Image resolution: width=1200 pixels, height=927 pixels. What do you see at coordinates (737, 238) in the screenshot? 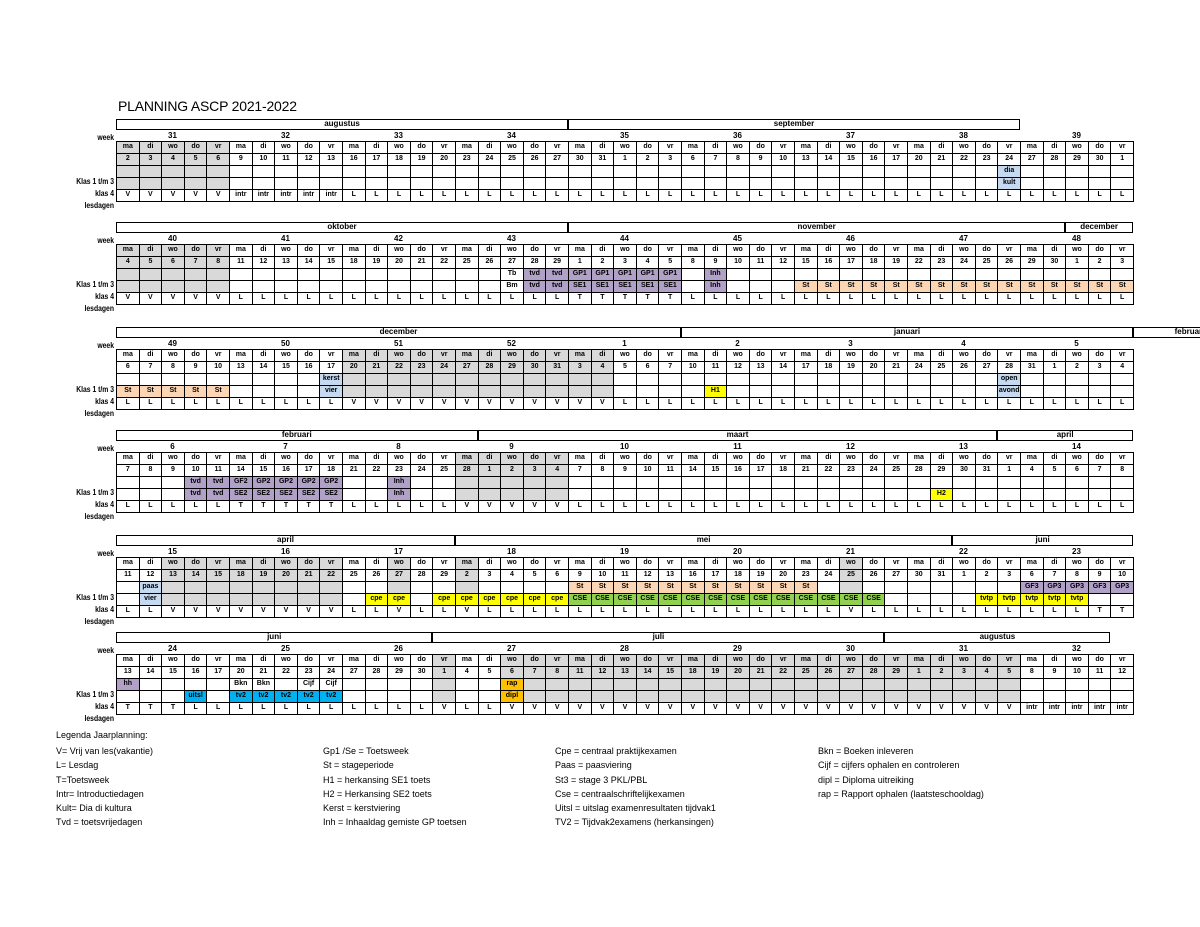
I see `week-number: 45` at bounding box center [737, 238].